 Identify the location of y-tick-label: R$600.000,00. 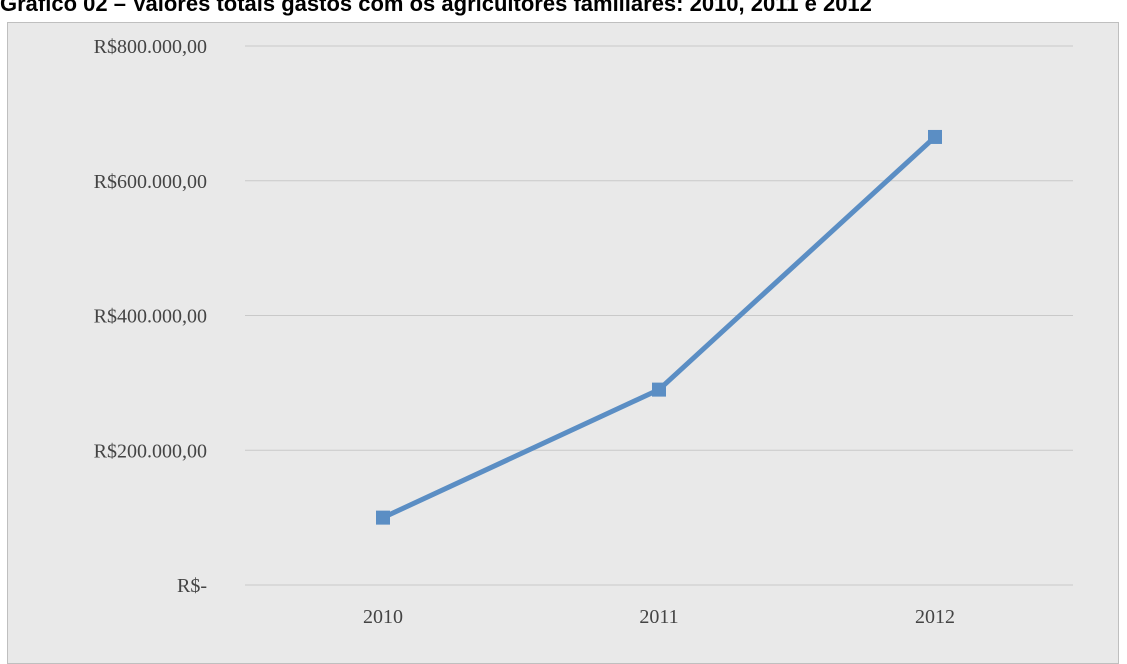
(150, 182).